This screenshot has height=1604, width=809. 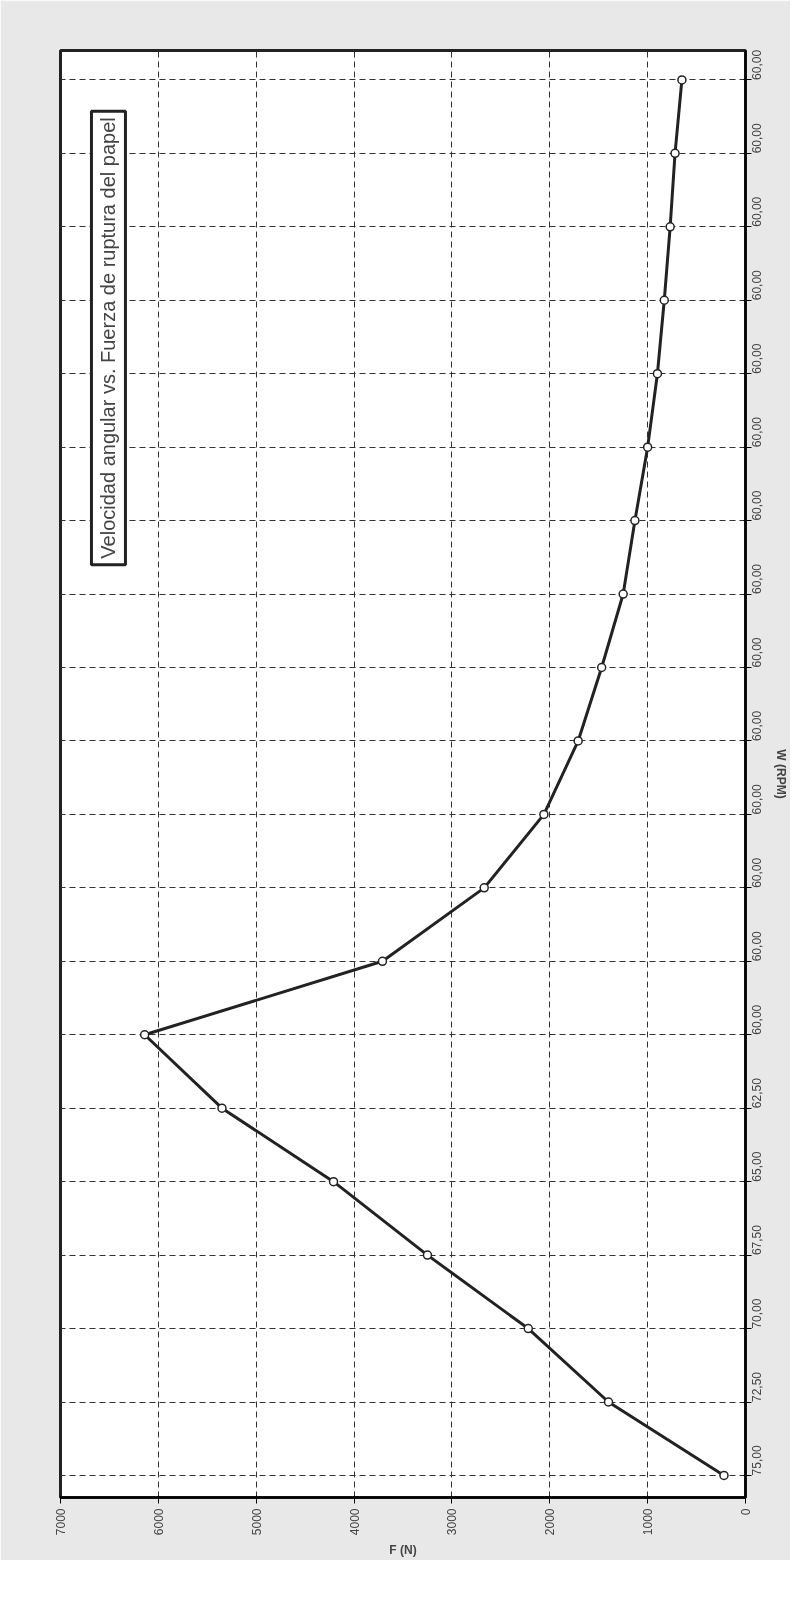 What do you see at coordinates (158, 1522) in the screenshot?
I see `x-tick-label: 6000` at bounding box center [158, 1522].